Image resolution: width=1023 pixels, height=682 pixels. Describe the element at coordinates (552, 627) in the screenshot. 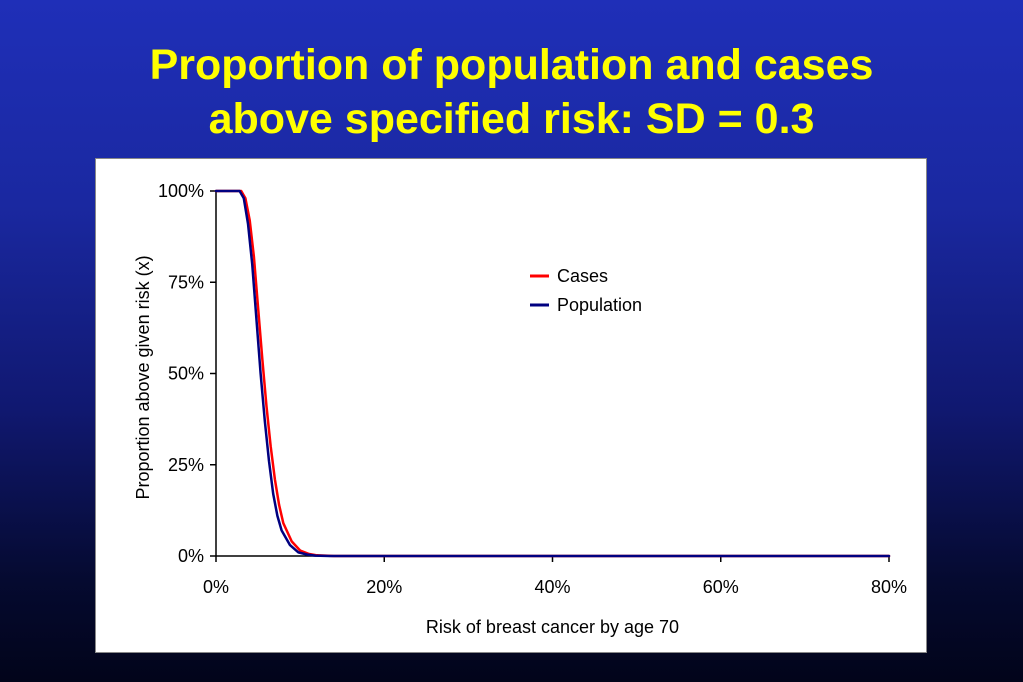

I see `x-axis-title: Risk of breast cancer by age 70` at that location.